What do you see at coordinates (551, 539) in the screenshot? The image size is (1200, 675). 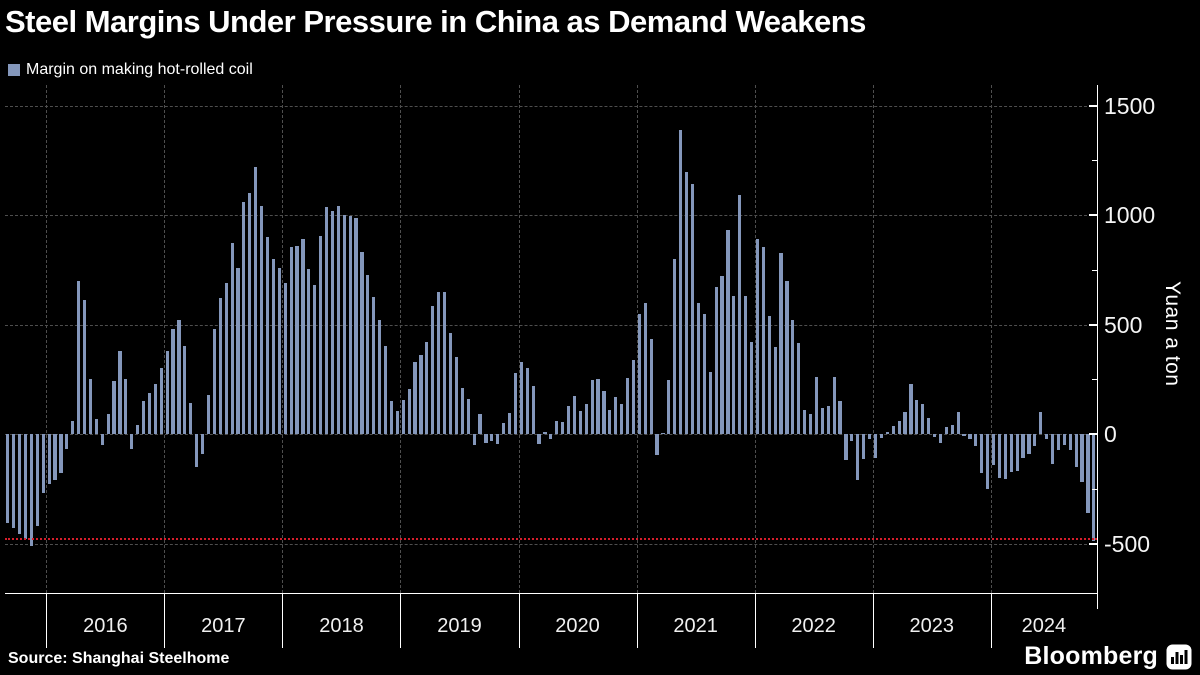 I see `reference-line` at bounding box center [551, 539].